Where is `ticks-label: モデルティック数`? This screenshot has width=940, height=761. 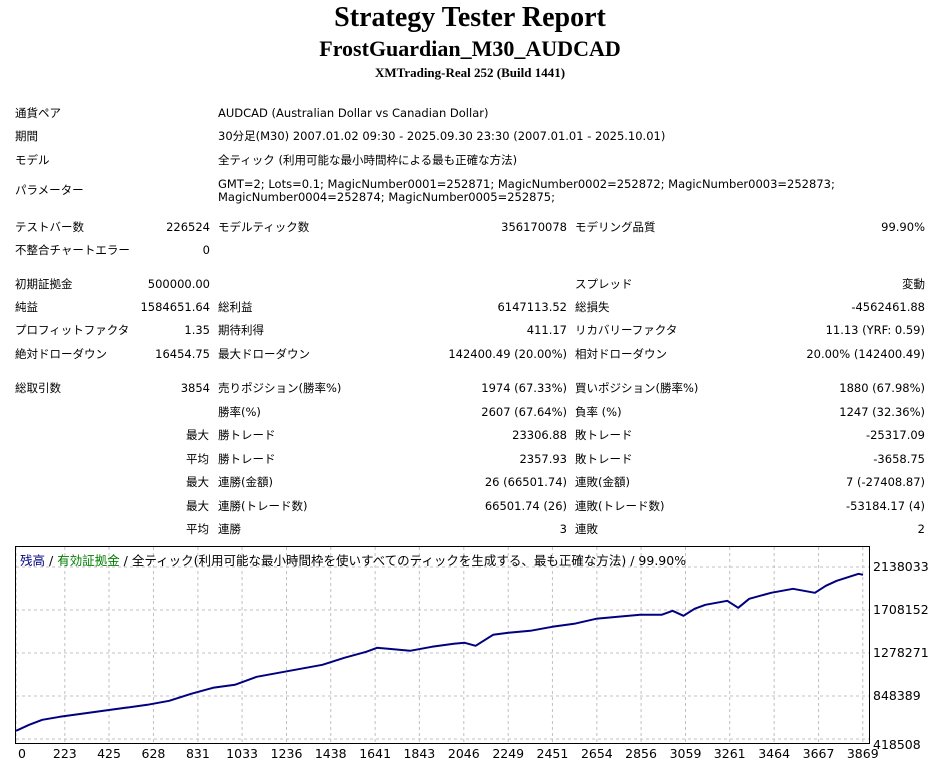
ticks-label: モデルティック数 is located at coordinates (264, 227).